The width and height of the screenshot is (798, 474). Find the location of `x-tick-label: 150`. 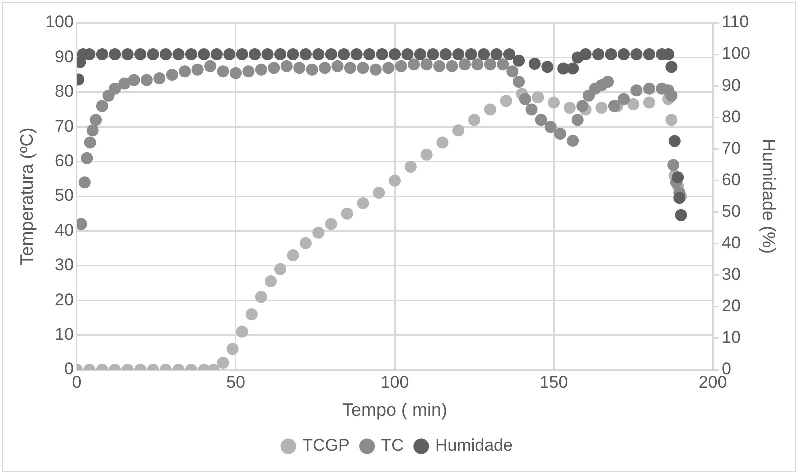

x-tick-label: 150 is located at coordinates (554, 382).